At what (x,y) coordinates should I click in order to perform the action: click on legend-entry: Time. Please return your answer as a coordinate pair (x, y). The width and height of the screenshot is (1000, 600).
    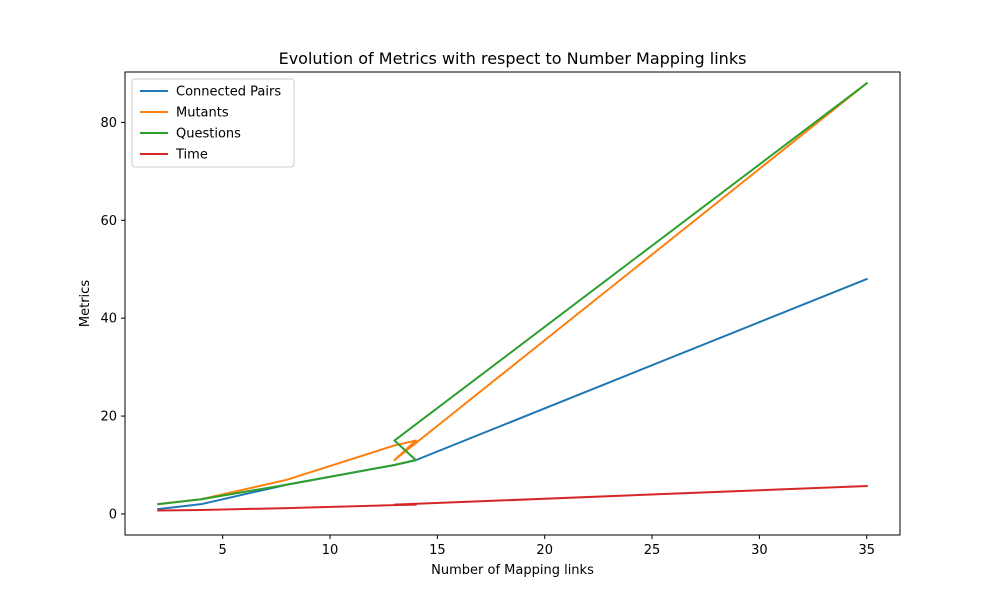
    Looking at the image, I should click on (191, 155).